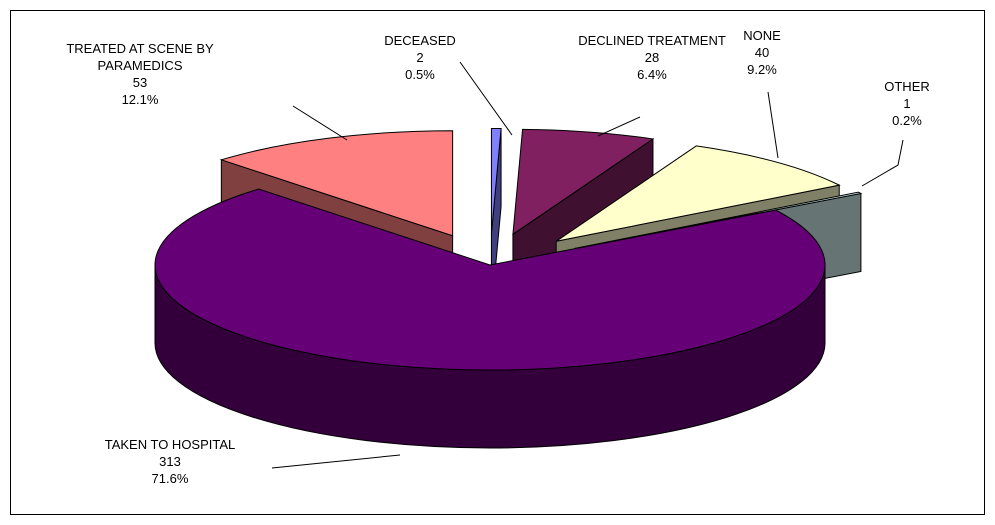 The image size is (995, 525). Describe the element at coordinates (420, 40) in the screenshot. I see `label-name: DECEASED` at that location.